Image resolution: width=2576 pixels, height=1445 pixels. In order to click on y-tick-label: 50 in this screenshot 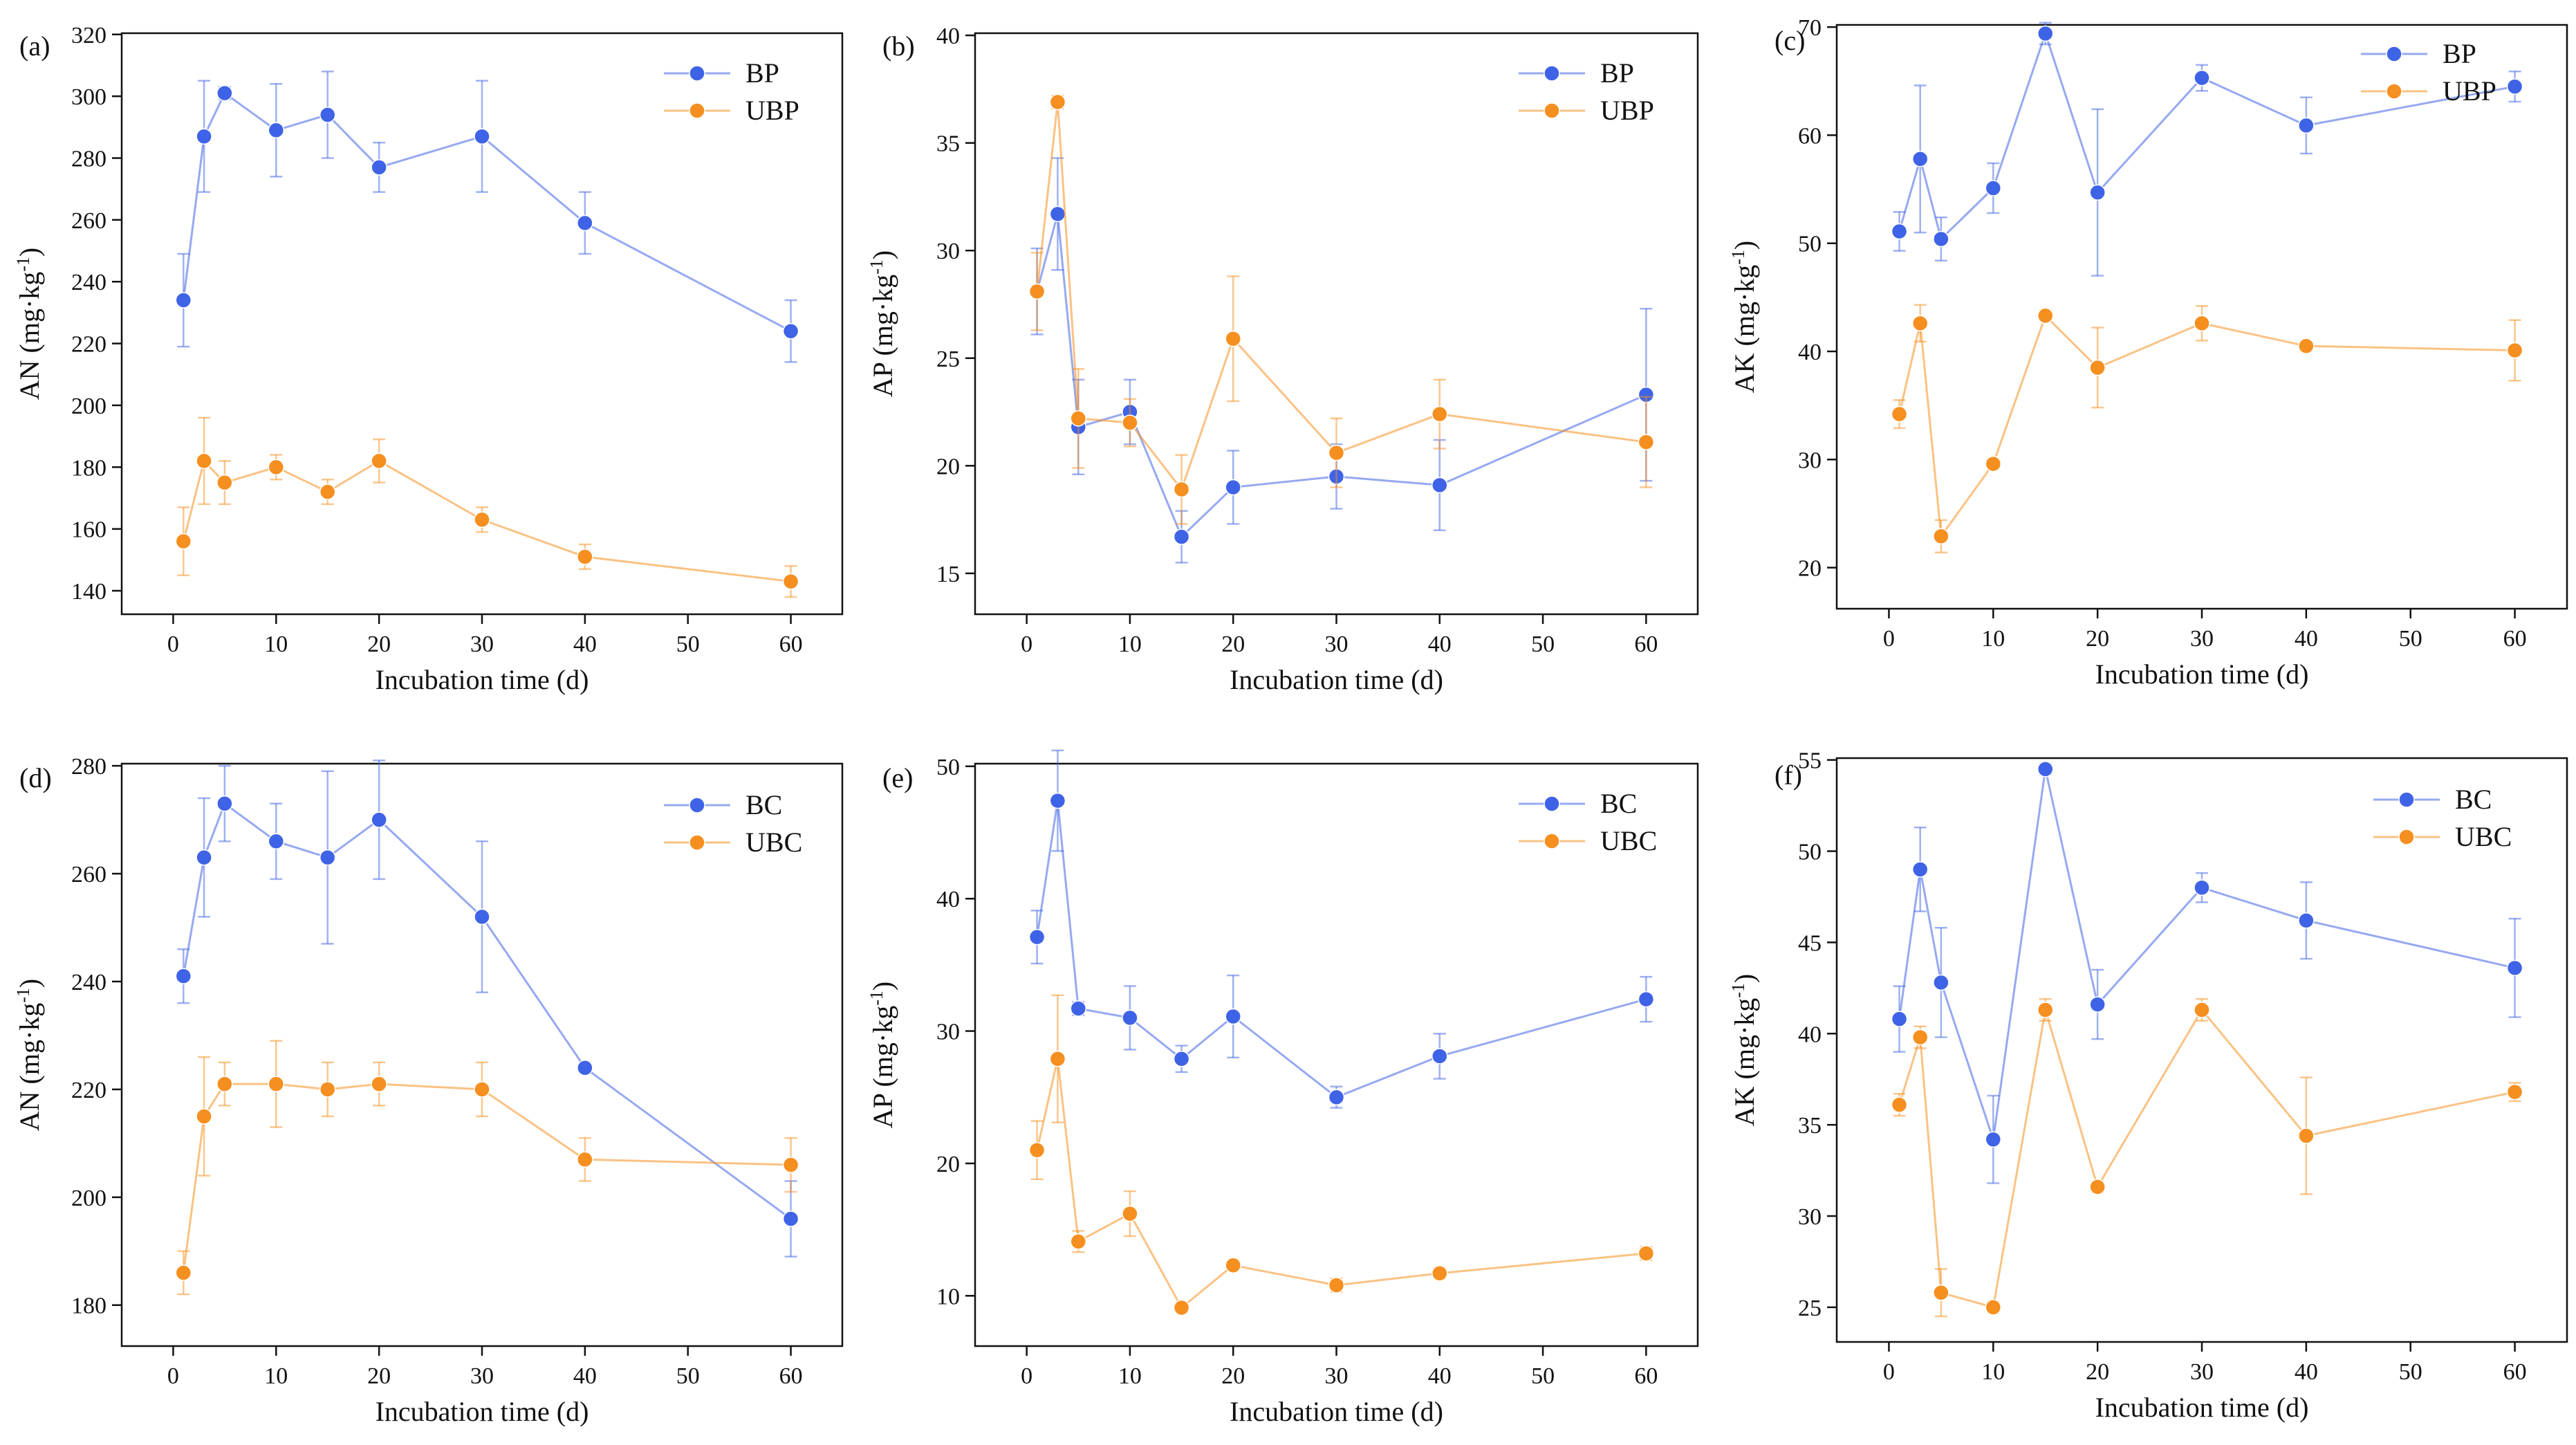, I will do `click(948, 767)`.